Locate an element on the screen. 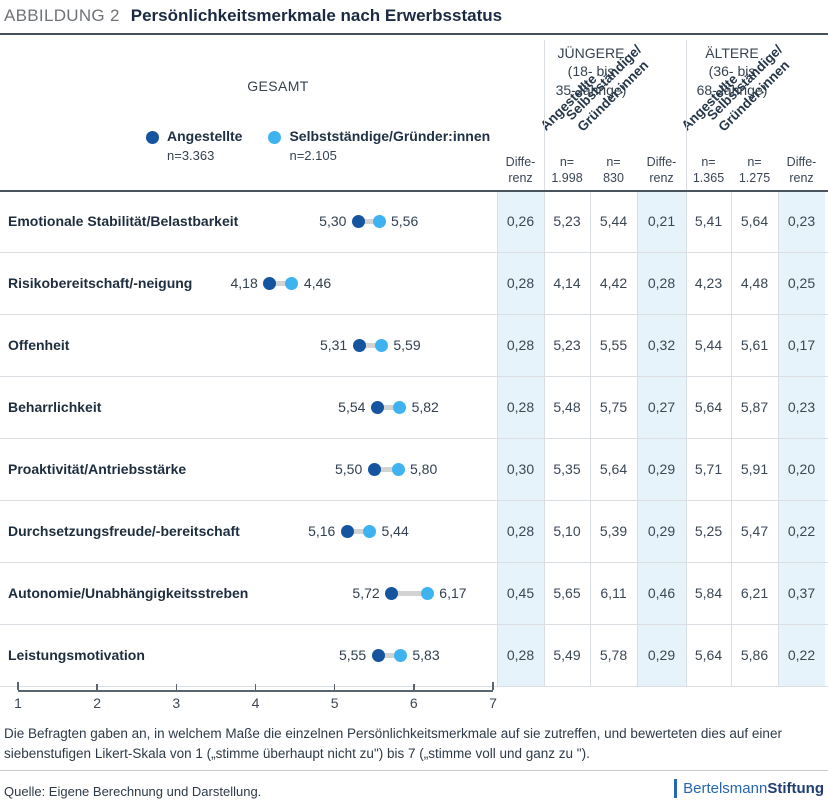 The height and width of the screenshot is (805, 828). selbststaendige-dot-icon is located at coordinates (275, 137).